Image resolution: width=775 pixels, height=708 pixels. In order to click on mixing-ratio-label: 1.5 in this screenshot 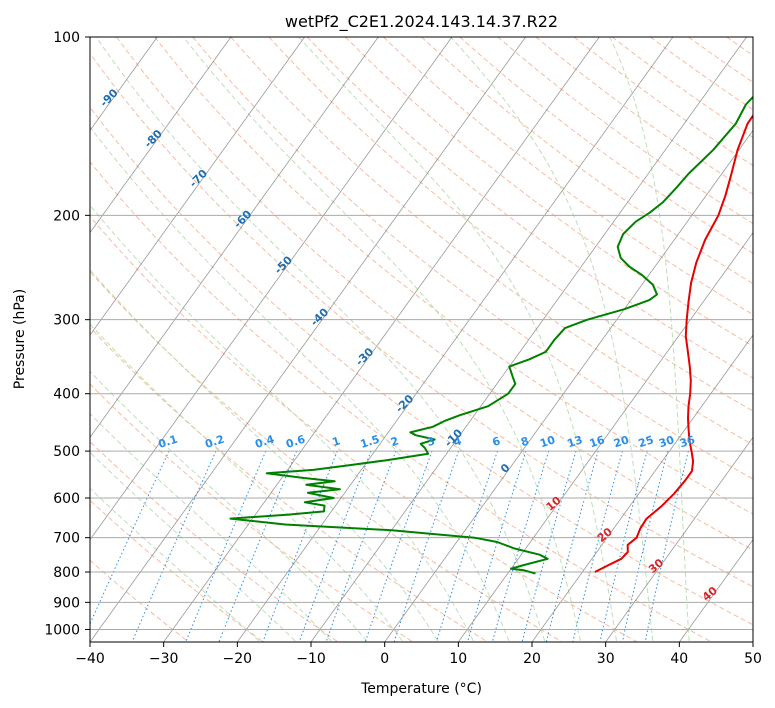, I will do `click(370, 442)`.